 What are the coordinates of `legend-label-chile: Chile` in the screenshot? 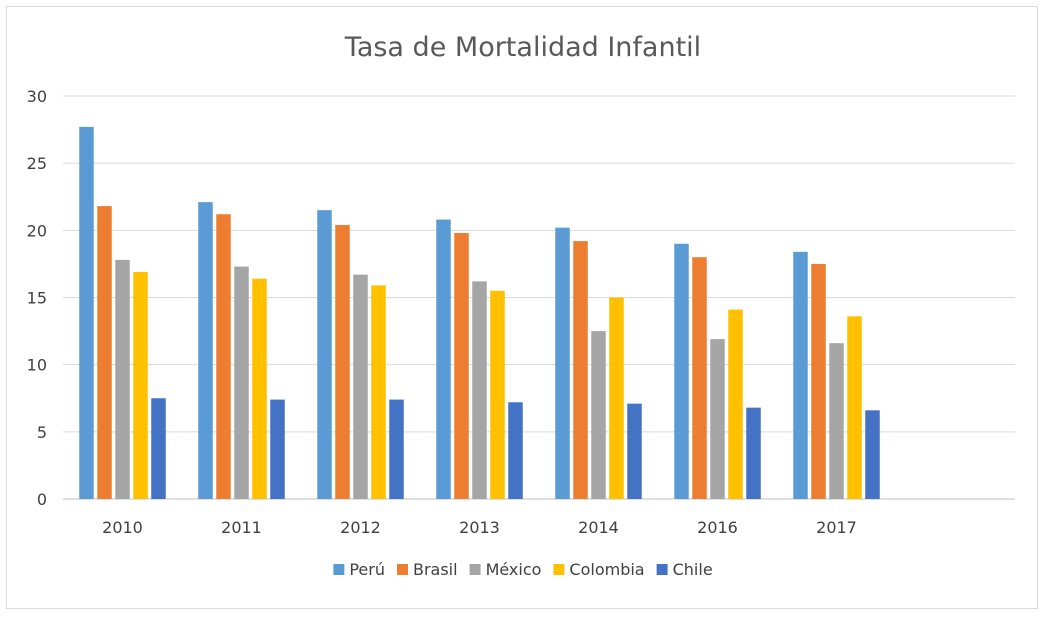 It's located at (693, 569).